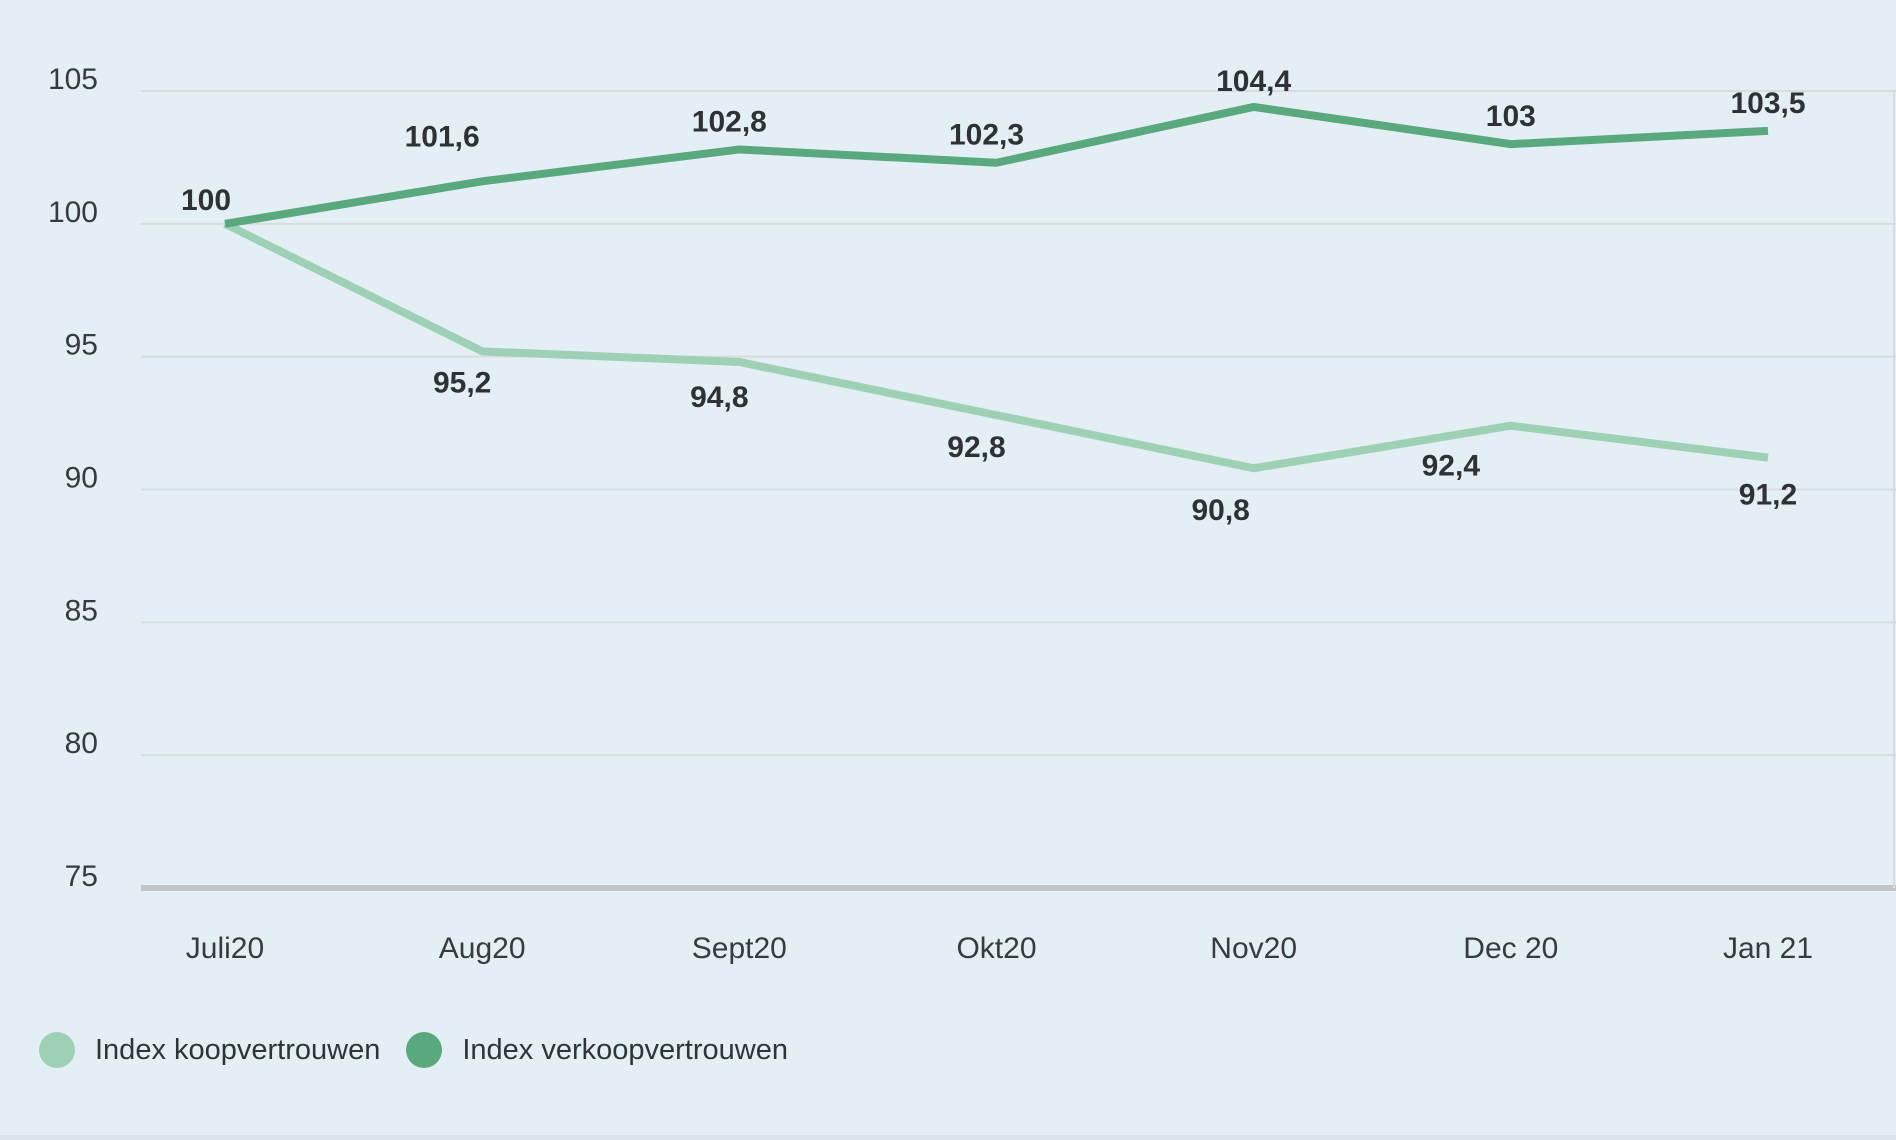 The image size is (1896, 1140). I want to click on svg-text: Dec 20, so click(1510, 948).